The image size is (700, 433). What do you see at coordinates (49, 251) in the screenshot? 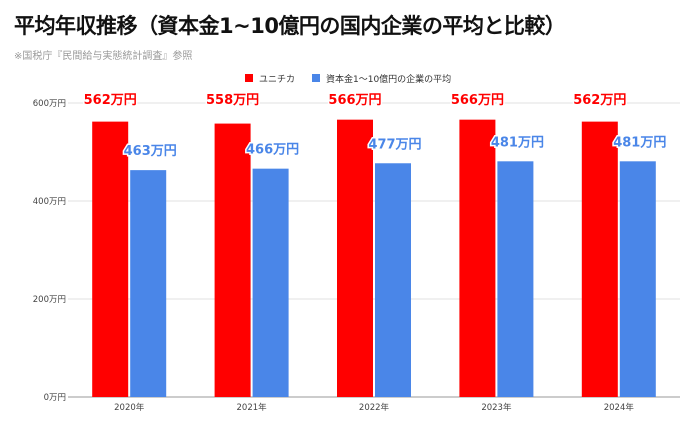
I see `y-axis: 0万円 200万円 400万円 600万円` at bounding box center [49, 251].